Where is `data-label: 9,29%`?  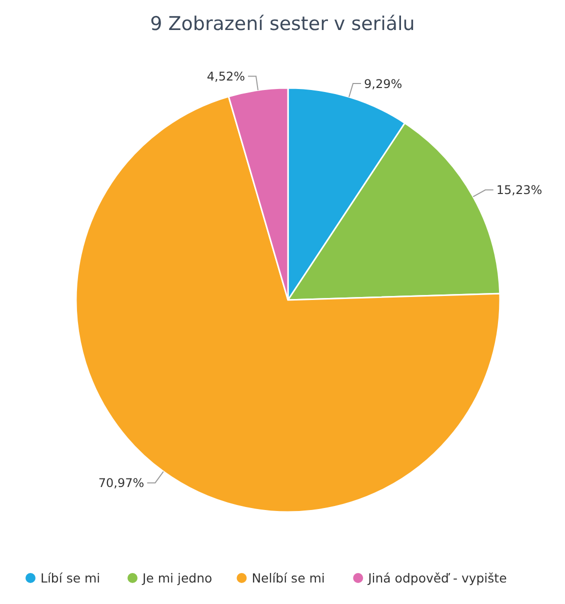
data-label: 9,29% is located at coordinates (383, 83).